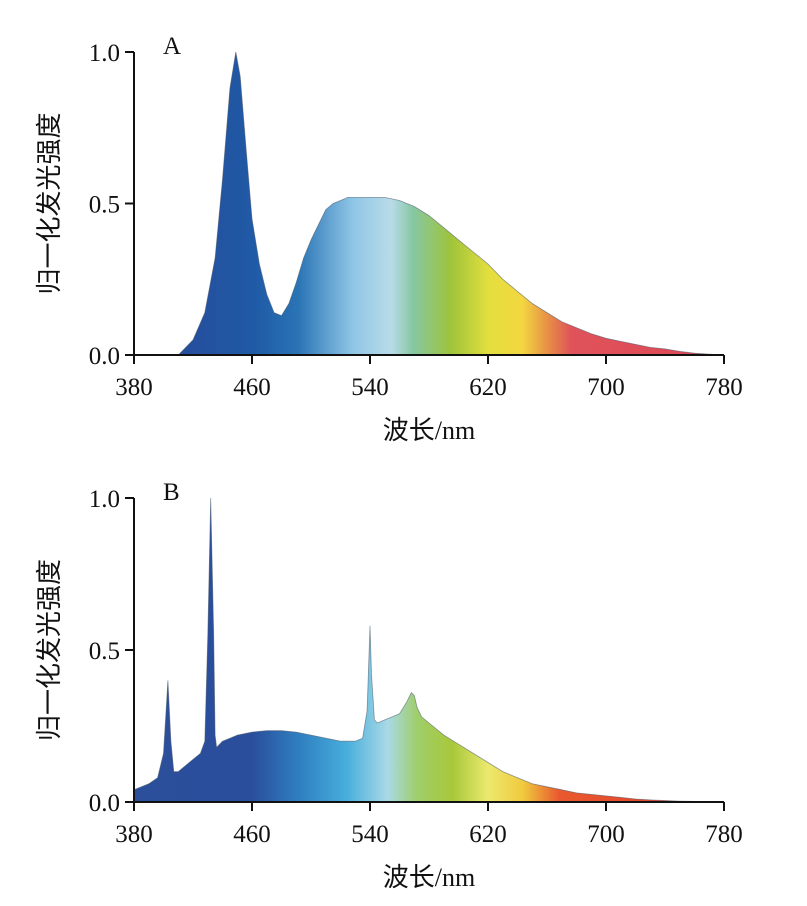  Describe the element at coordinates (172, 46) in the screenshot. I see `panel-letter: A` at that location.